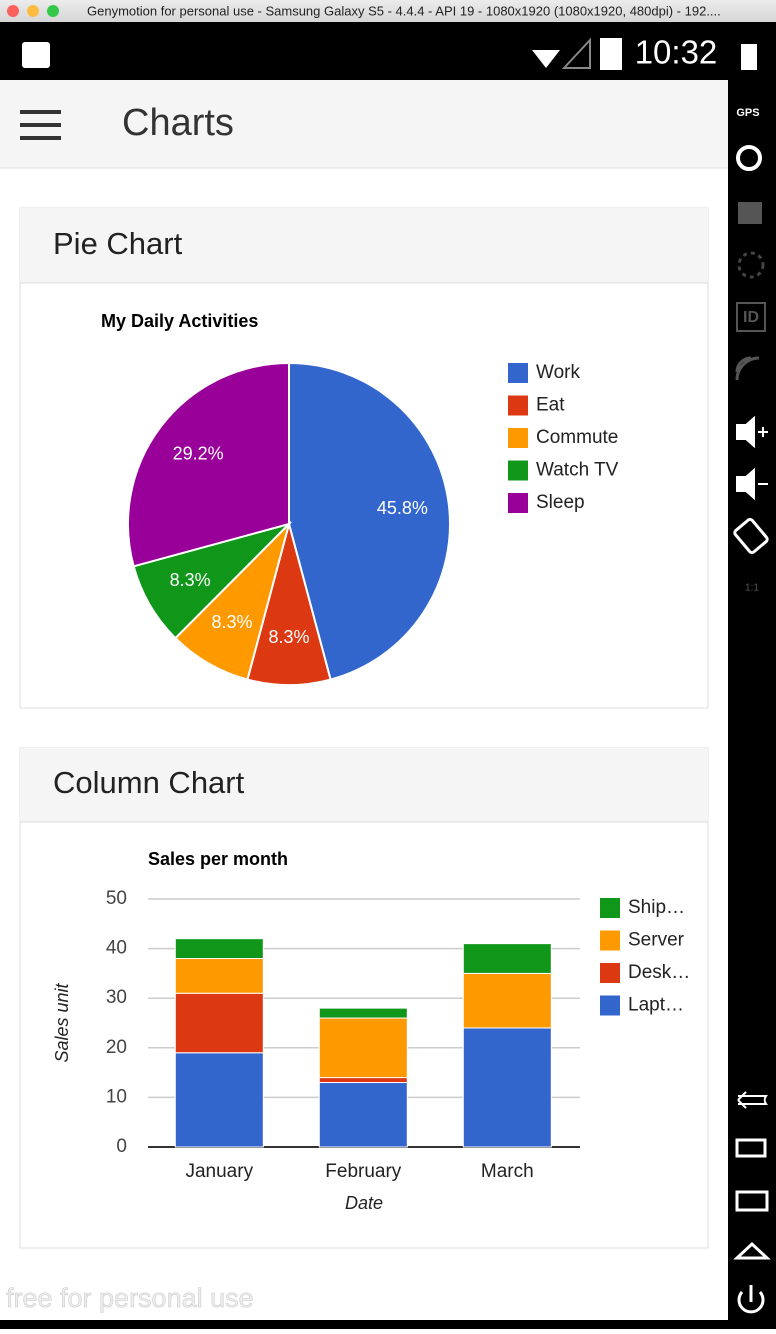 The image size is (776, 1334). I want to click on y-tick-label: 50, so click(116, 898).